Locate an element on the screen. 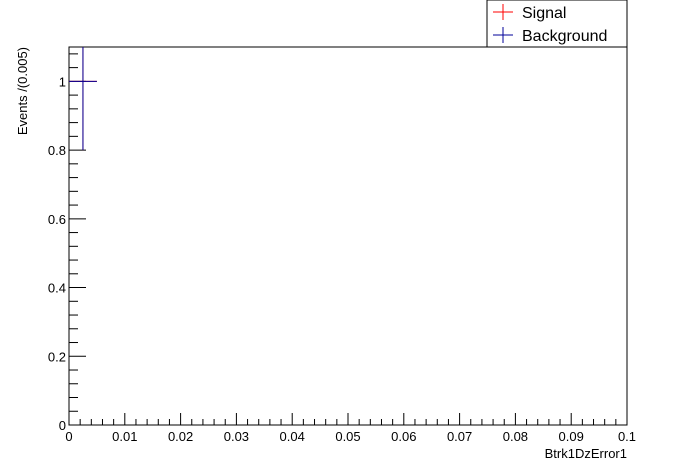 The width and height of the screenshot is (696, 472). x-tick-label: 0.08 is located at coordinates (515, 436).